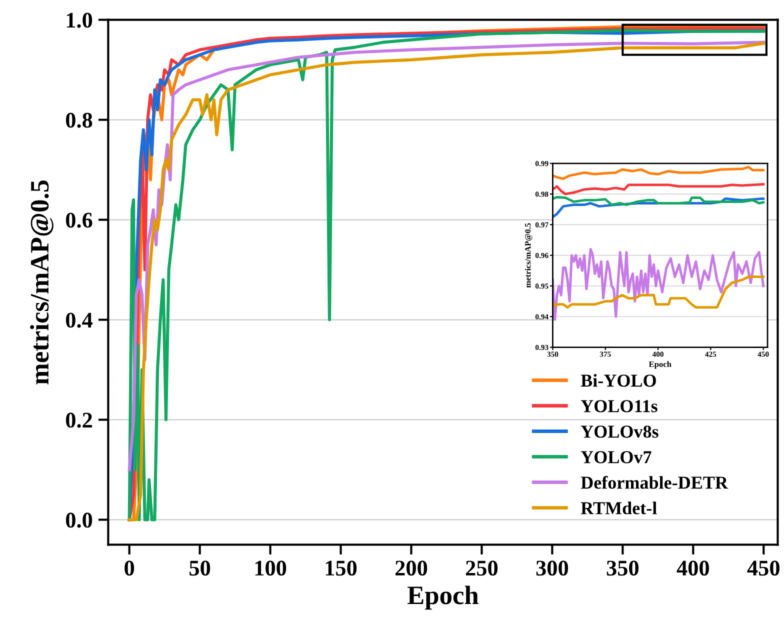  Describe the element at coordinates (763, 568) in the screenshot. I see `x-tick-label: 450` at that location.